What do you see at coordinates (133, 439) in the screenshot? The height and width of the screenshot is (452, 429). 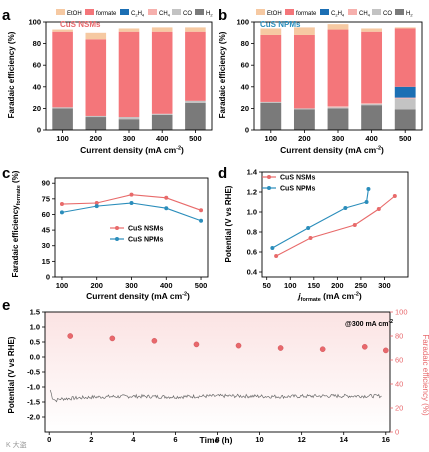 I see `x-tick-label: 4` at bounding box center [133, 439].